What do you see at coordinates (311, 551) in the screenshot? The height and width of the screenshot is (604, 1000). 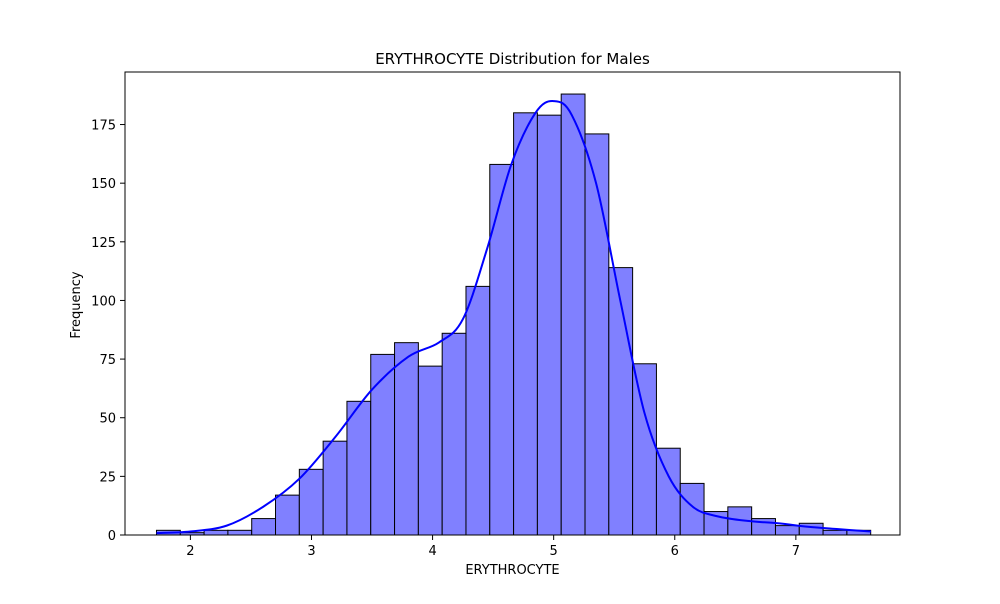 I see `x-tick-label: 3` at bounding box center [311, 551].